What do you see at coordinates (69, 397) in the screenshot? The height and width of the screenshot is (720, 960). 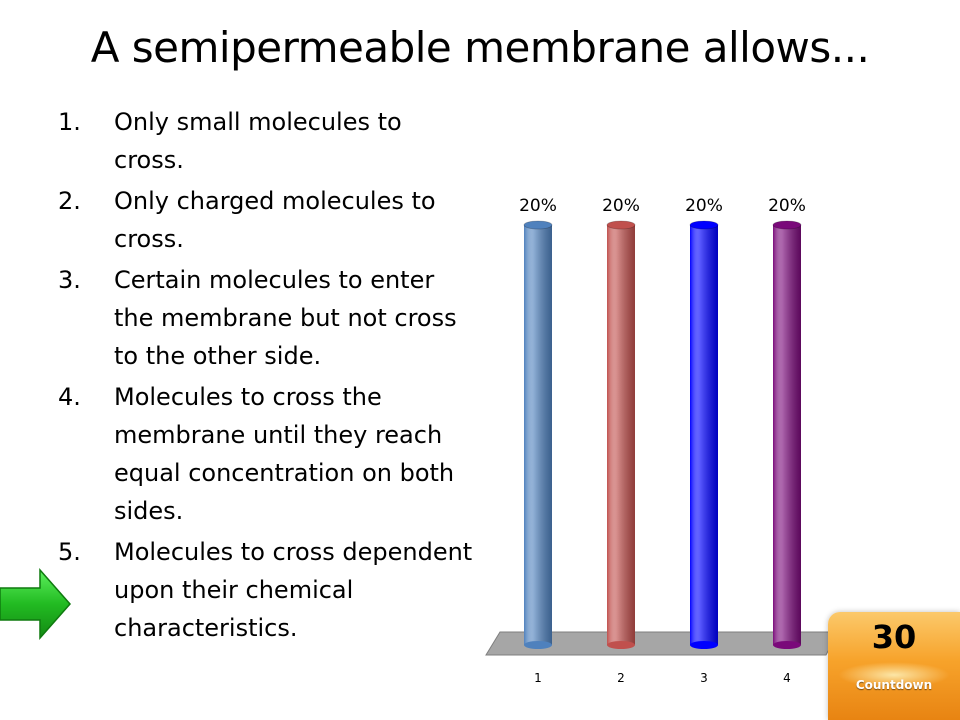 I see `answer-number: 4.` at bounding box center [69, 397].